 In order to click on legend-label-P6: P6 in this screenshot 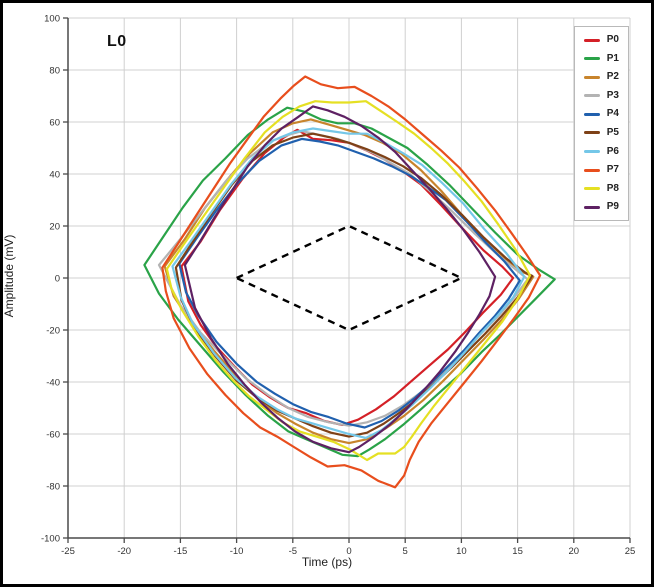, I will do `click(612, 151)`.